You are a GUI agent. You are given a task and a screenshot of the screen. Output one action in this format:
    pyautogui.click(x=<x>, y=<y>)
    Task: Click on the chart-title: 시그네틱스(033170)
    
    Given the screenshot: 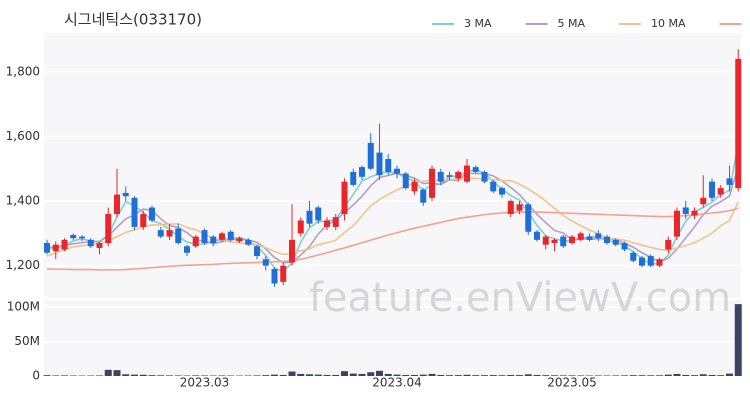 What is the action you would take?
    pyautogui.click(x=133, y=20)
    